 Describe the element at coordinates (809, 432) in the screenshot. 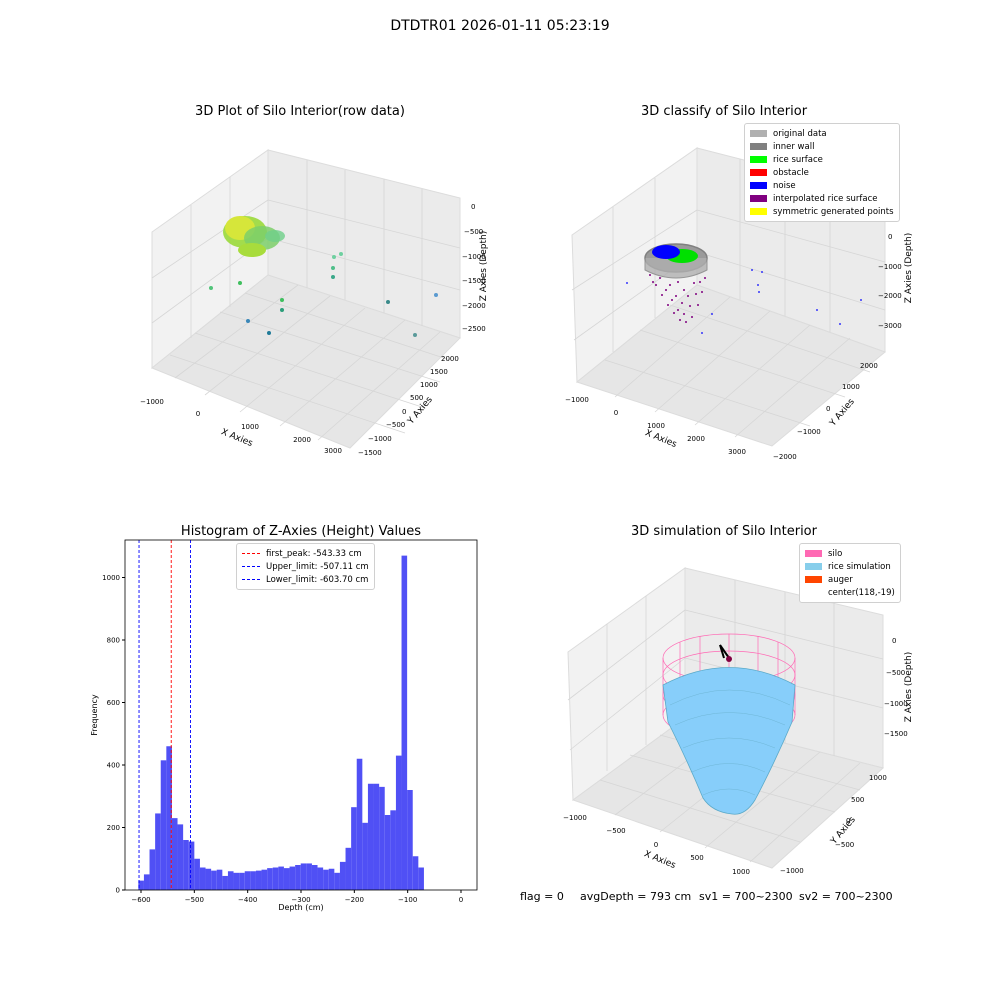

I see `classify-ytick: −1000` at that location.